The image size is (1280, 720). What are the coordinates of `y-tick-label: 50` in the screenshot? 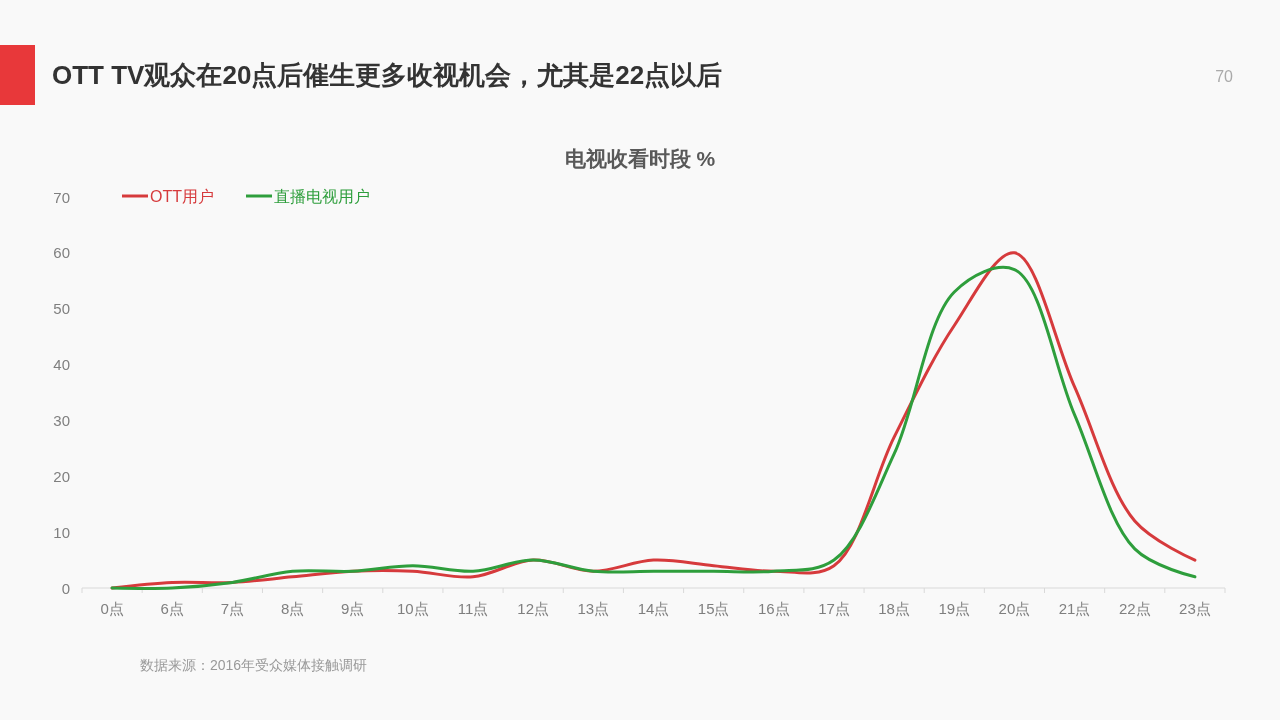 It's located at (61, 309).